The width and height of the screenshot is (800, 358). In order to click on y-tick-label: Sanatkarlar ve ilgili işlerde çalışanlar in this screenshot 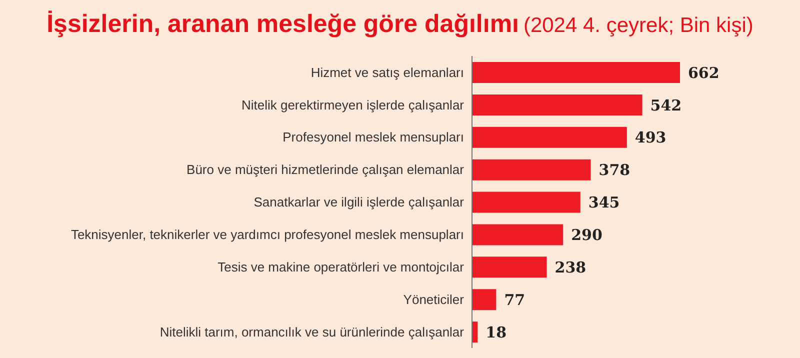, I will do `click(359, 202)`.